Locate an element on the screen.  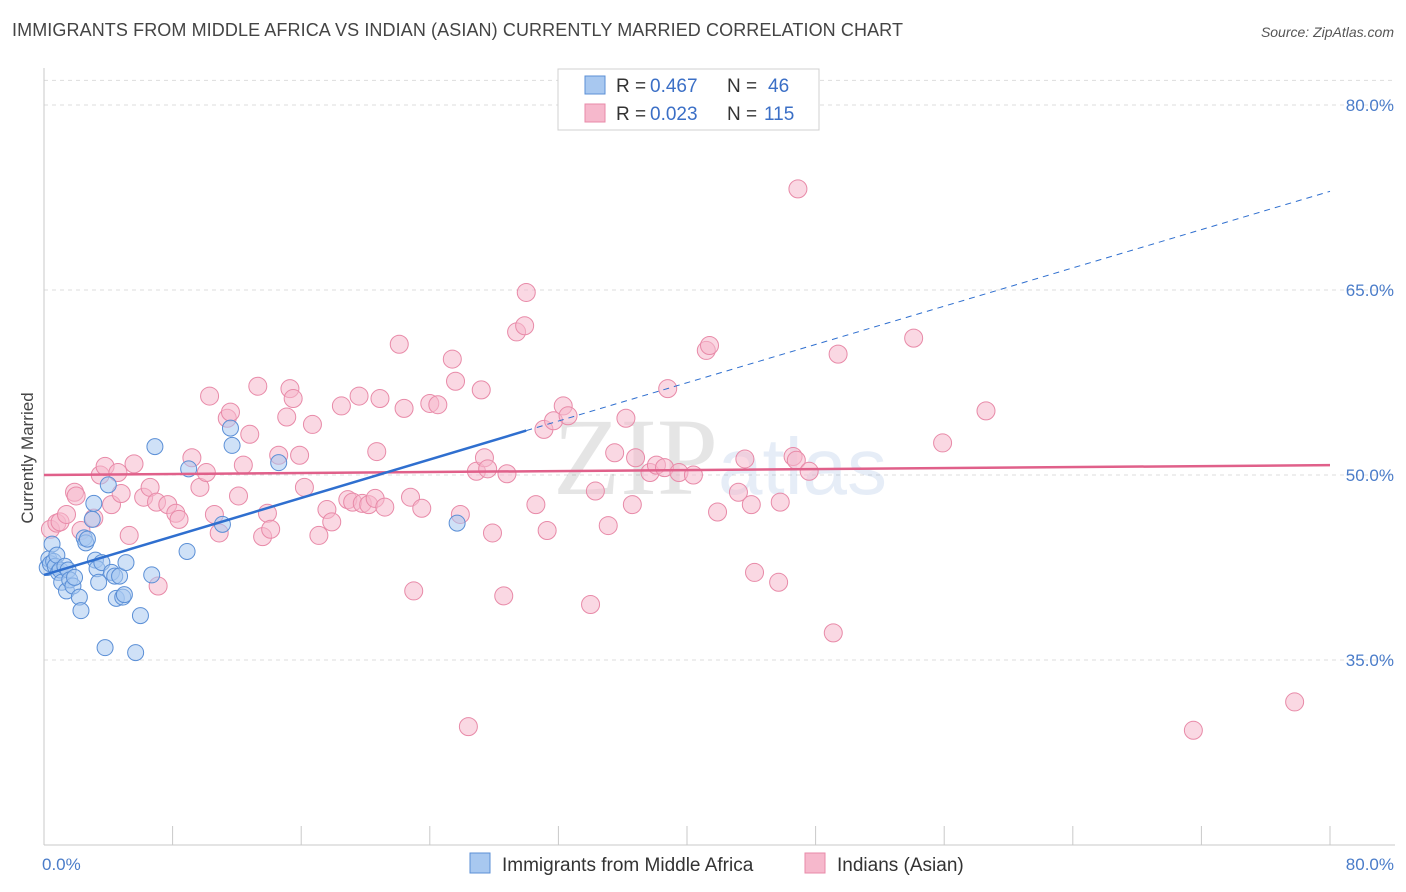
legend-r-label-pink: R = is located at coordinates (631, 114).